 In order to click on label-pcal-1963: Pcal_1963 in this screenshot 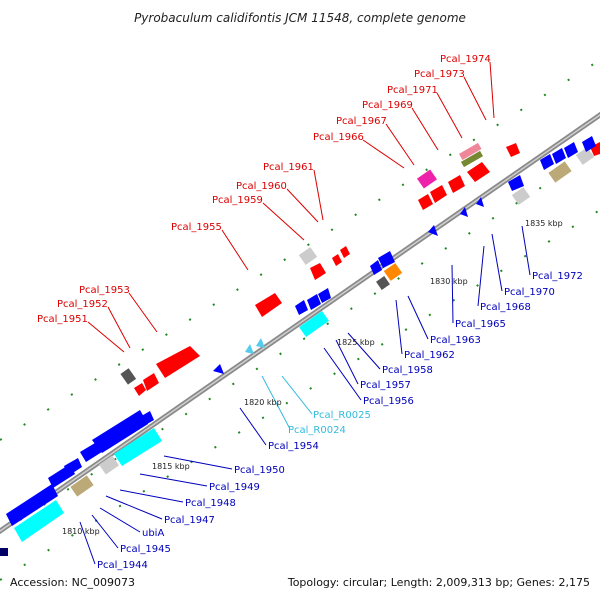, I will do `click(455, 340)`.